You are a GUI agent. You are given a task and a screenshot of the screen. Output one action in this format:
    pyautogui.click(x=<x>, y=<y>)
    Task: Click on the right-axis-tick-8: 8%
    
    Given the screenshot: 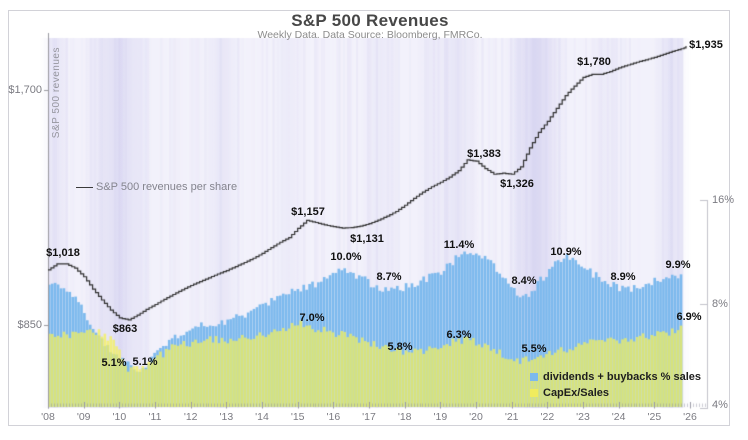 What is the action you would take?
    pyautogui.click(x=720, y=304)
    